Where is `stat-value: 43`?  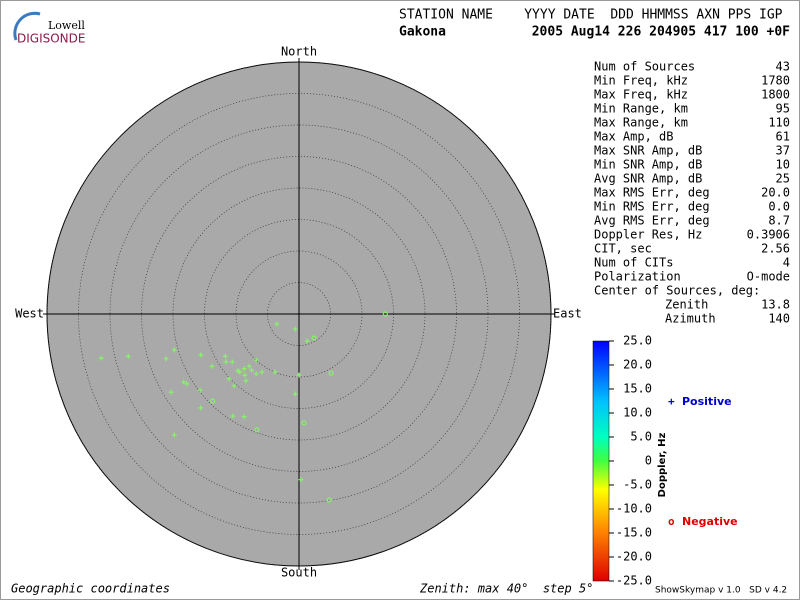 stat-value: 43 is located at coordinates (783, 67).